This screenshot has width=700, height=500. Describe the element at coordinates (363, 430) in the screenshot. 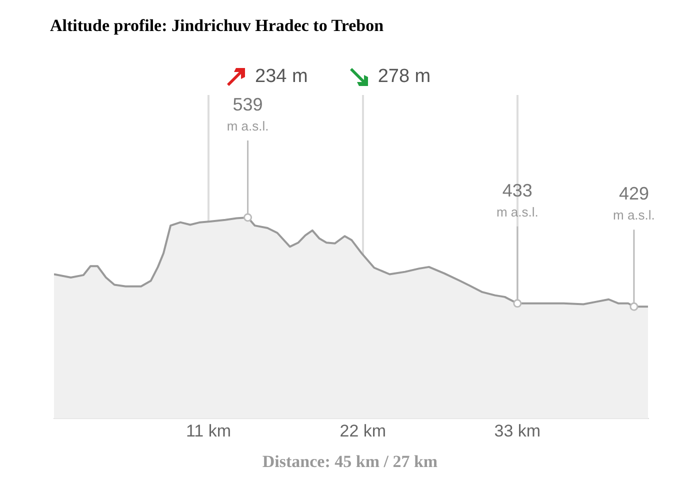

I see `x-tick-label: 22 km` at that location.